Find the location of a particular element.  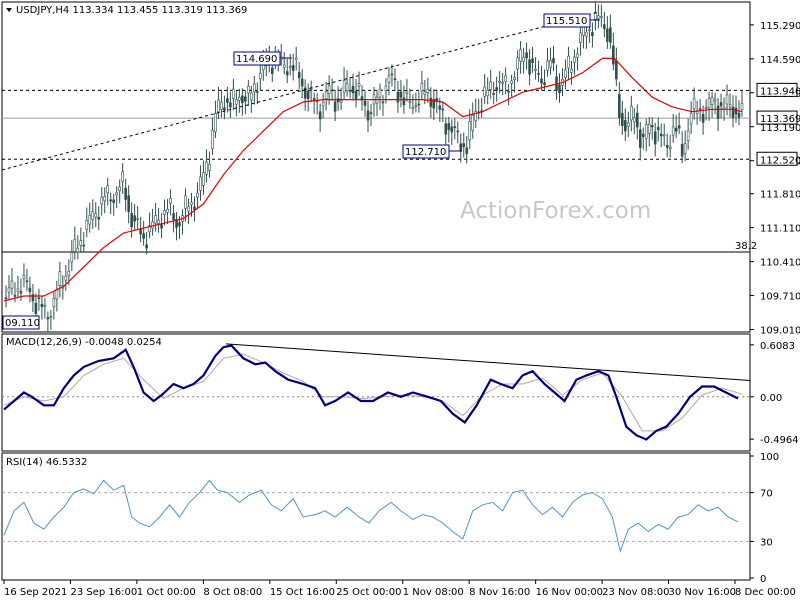

price-tag-label: 113.369 is located at coordinates (780, 119).